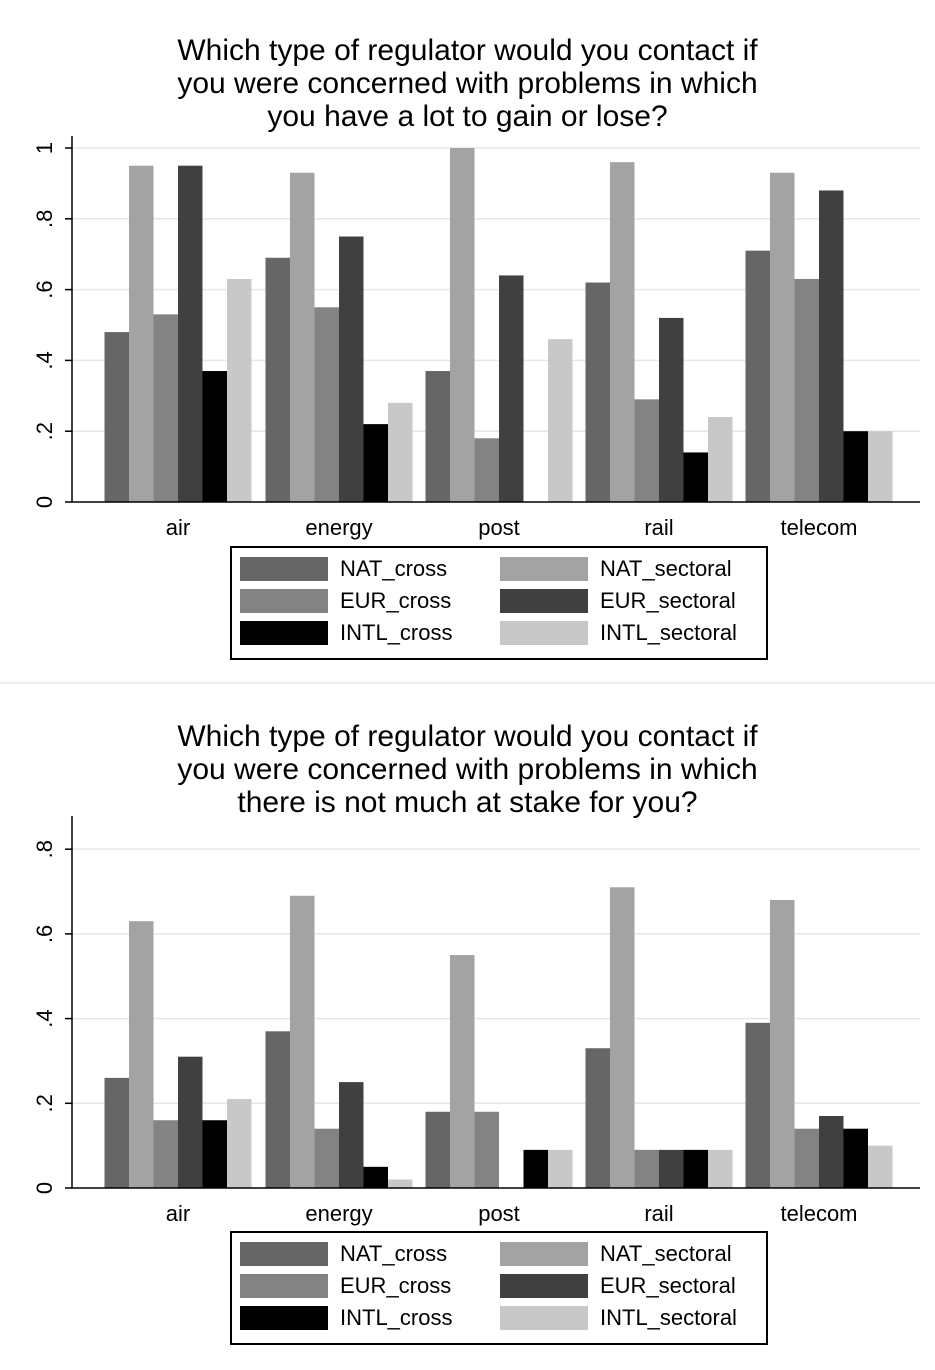 The height and width of the screenshot is (1370, 935). Describe the element at coordinates (44, 360) in the screenshot. I see `y-tick-label: .4` at that location.